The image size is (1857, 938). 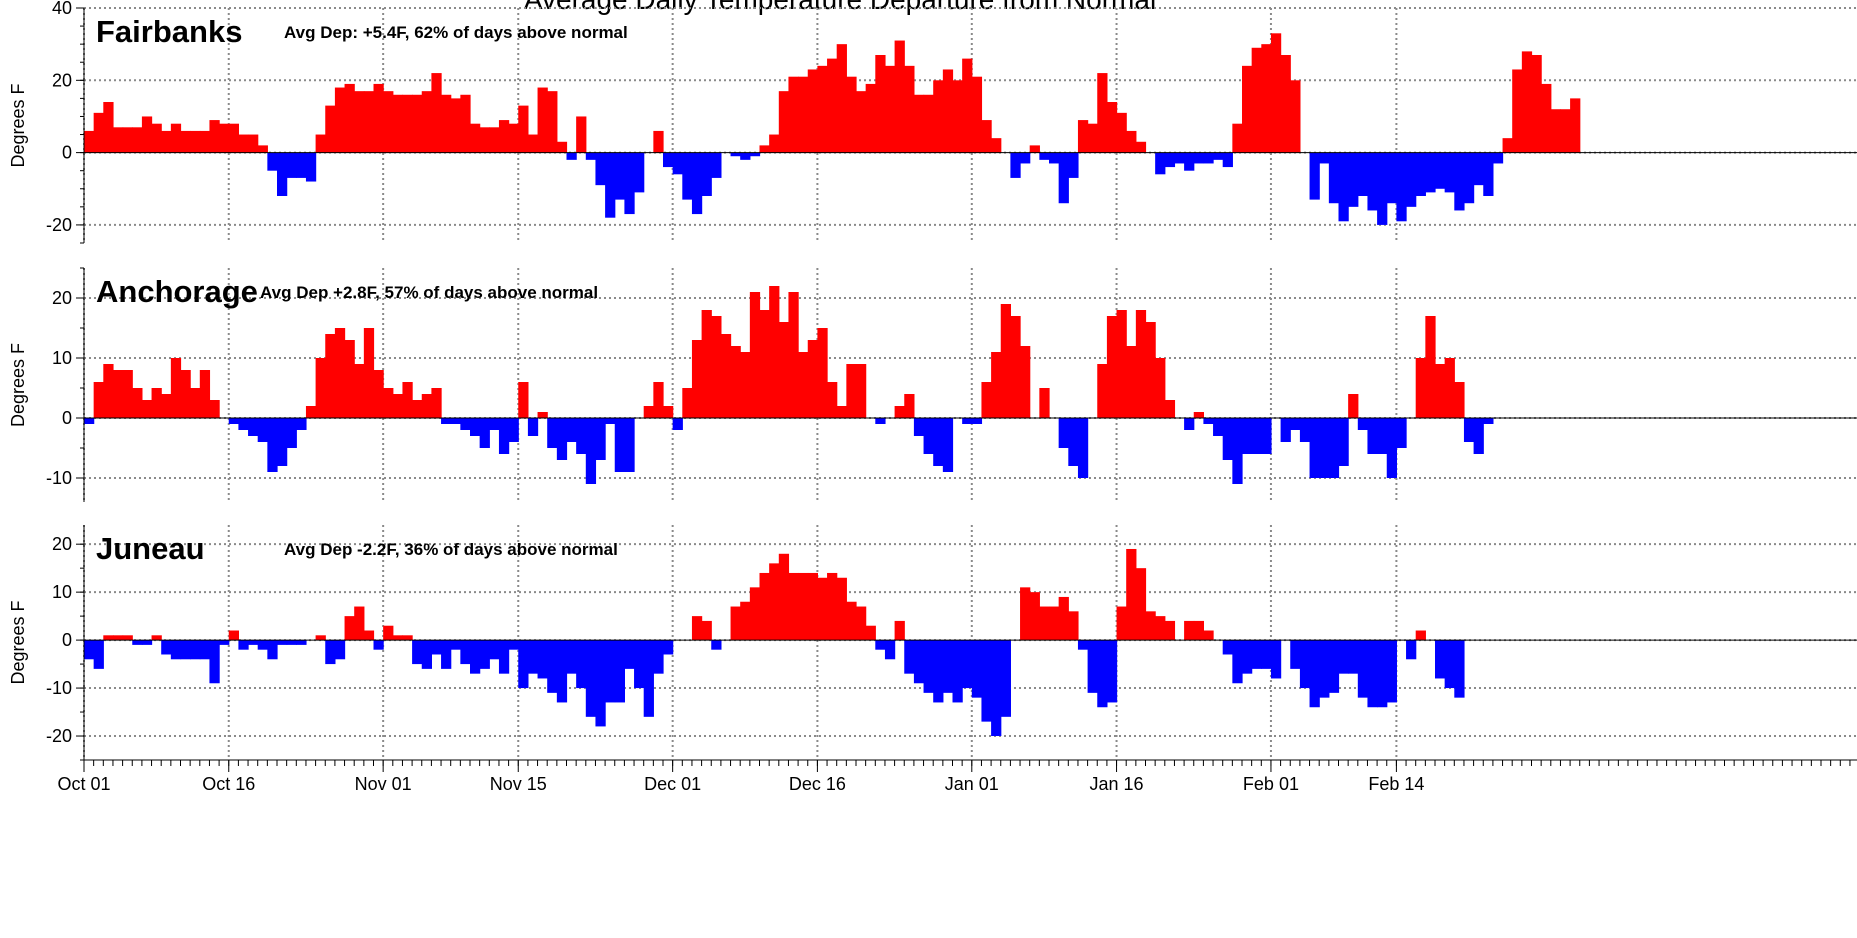 I want to click on y-axis-label: Degrees F, so click(x=18, y=125).